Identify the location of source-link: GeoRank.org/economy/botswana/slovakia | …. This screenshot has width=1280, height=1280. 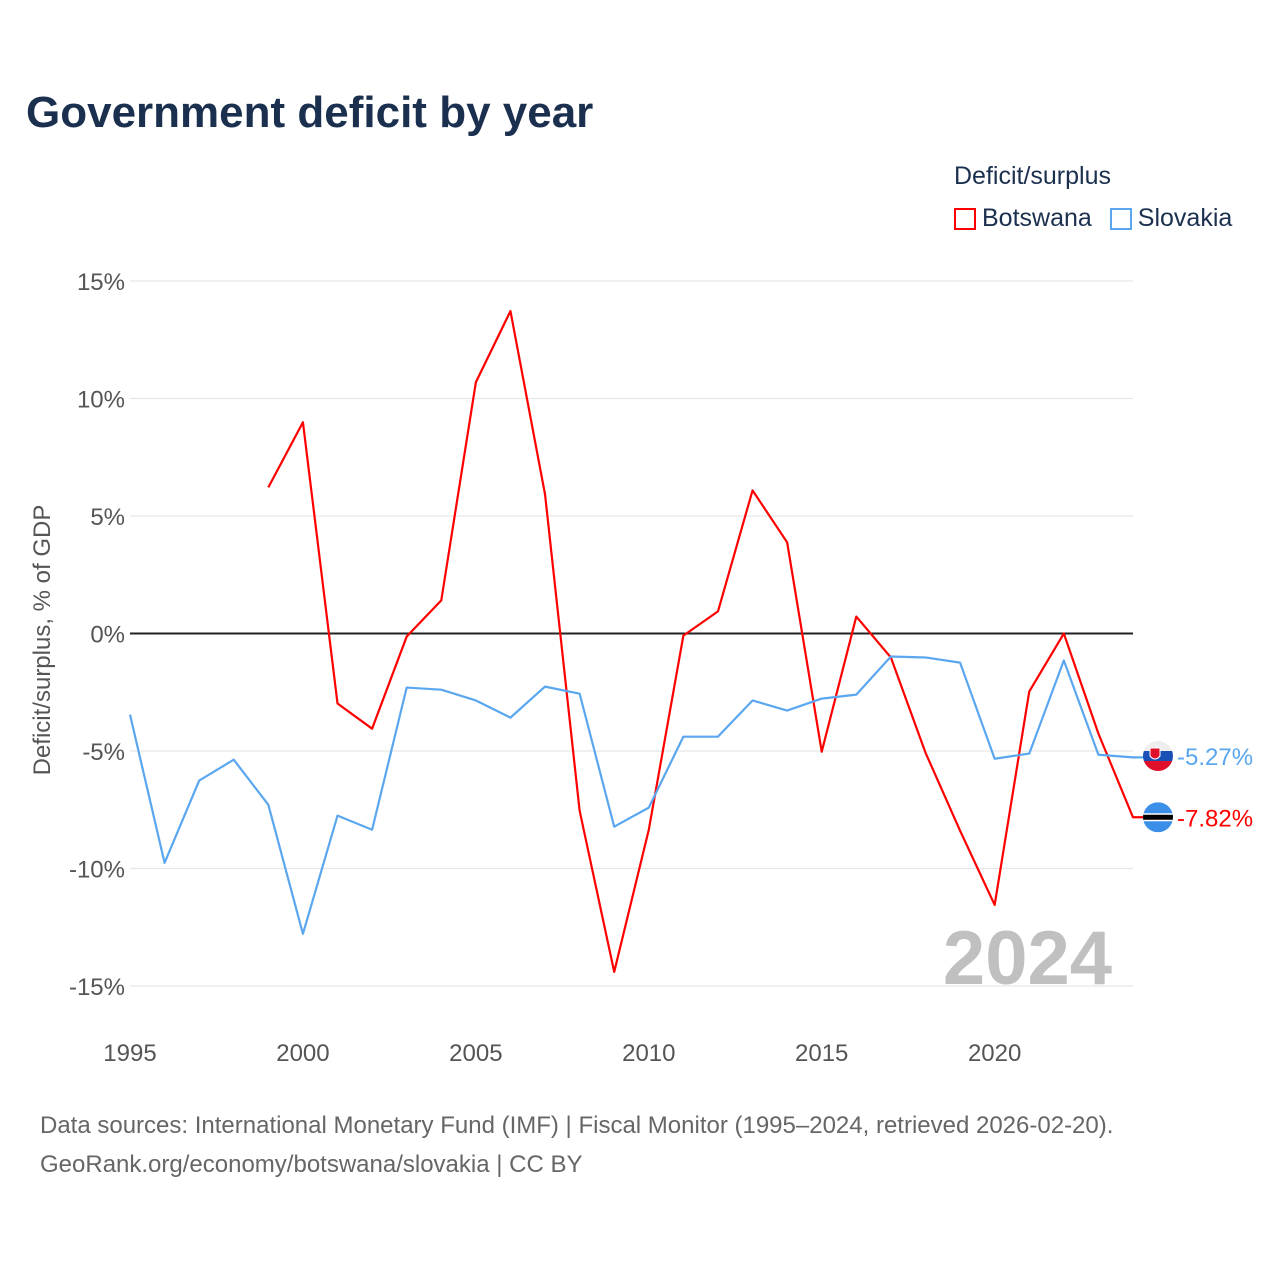
(311, 1164).